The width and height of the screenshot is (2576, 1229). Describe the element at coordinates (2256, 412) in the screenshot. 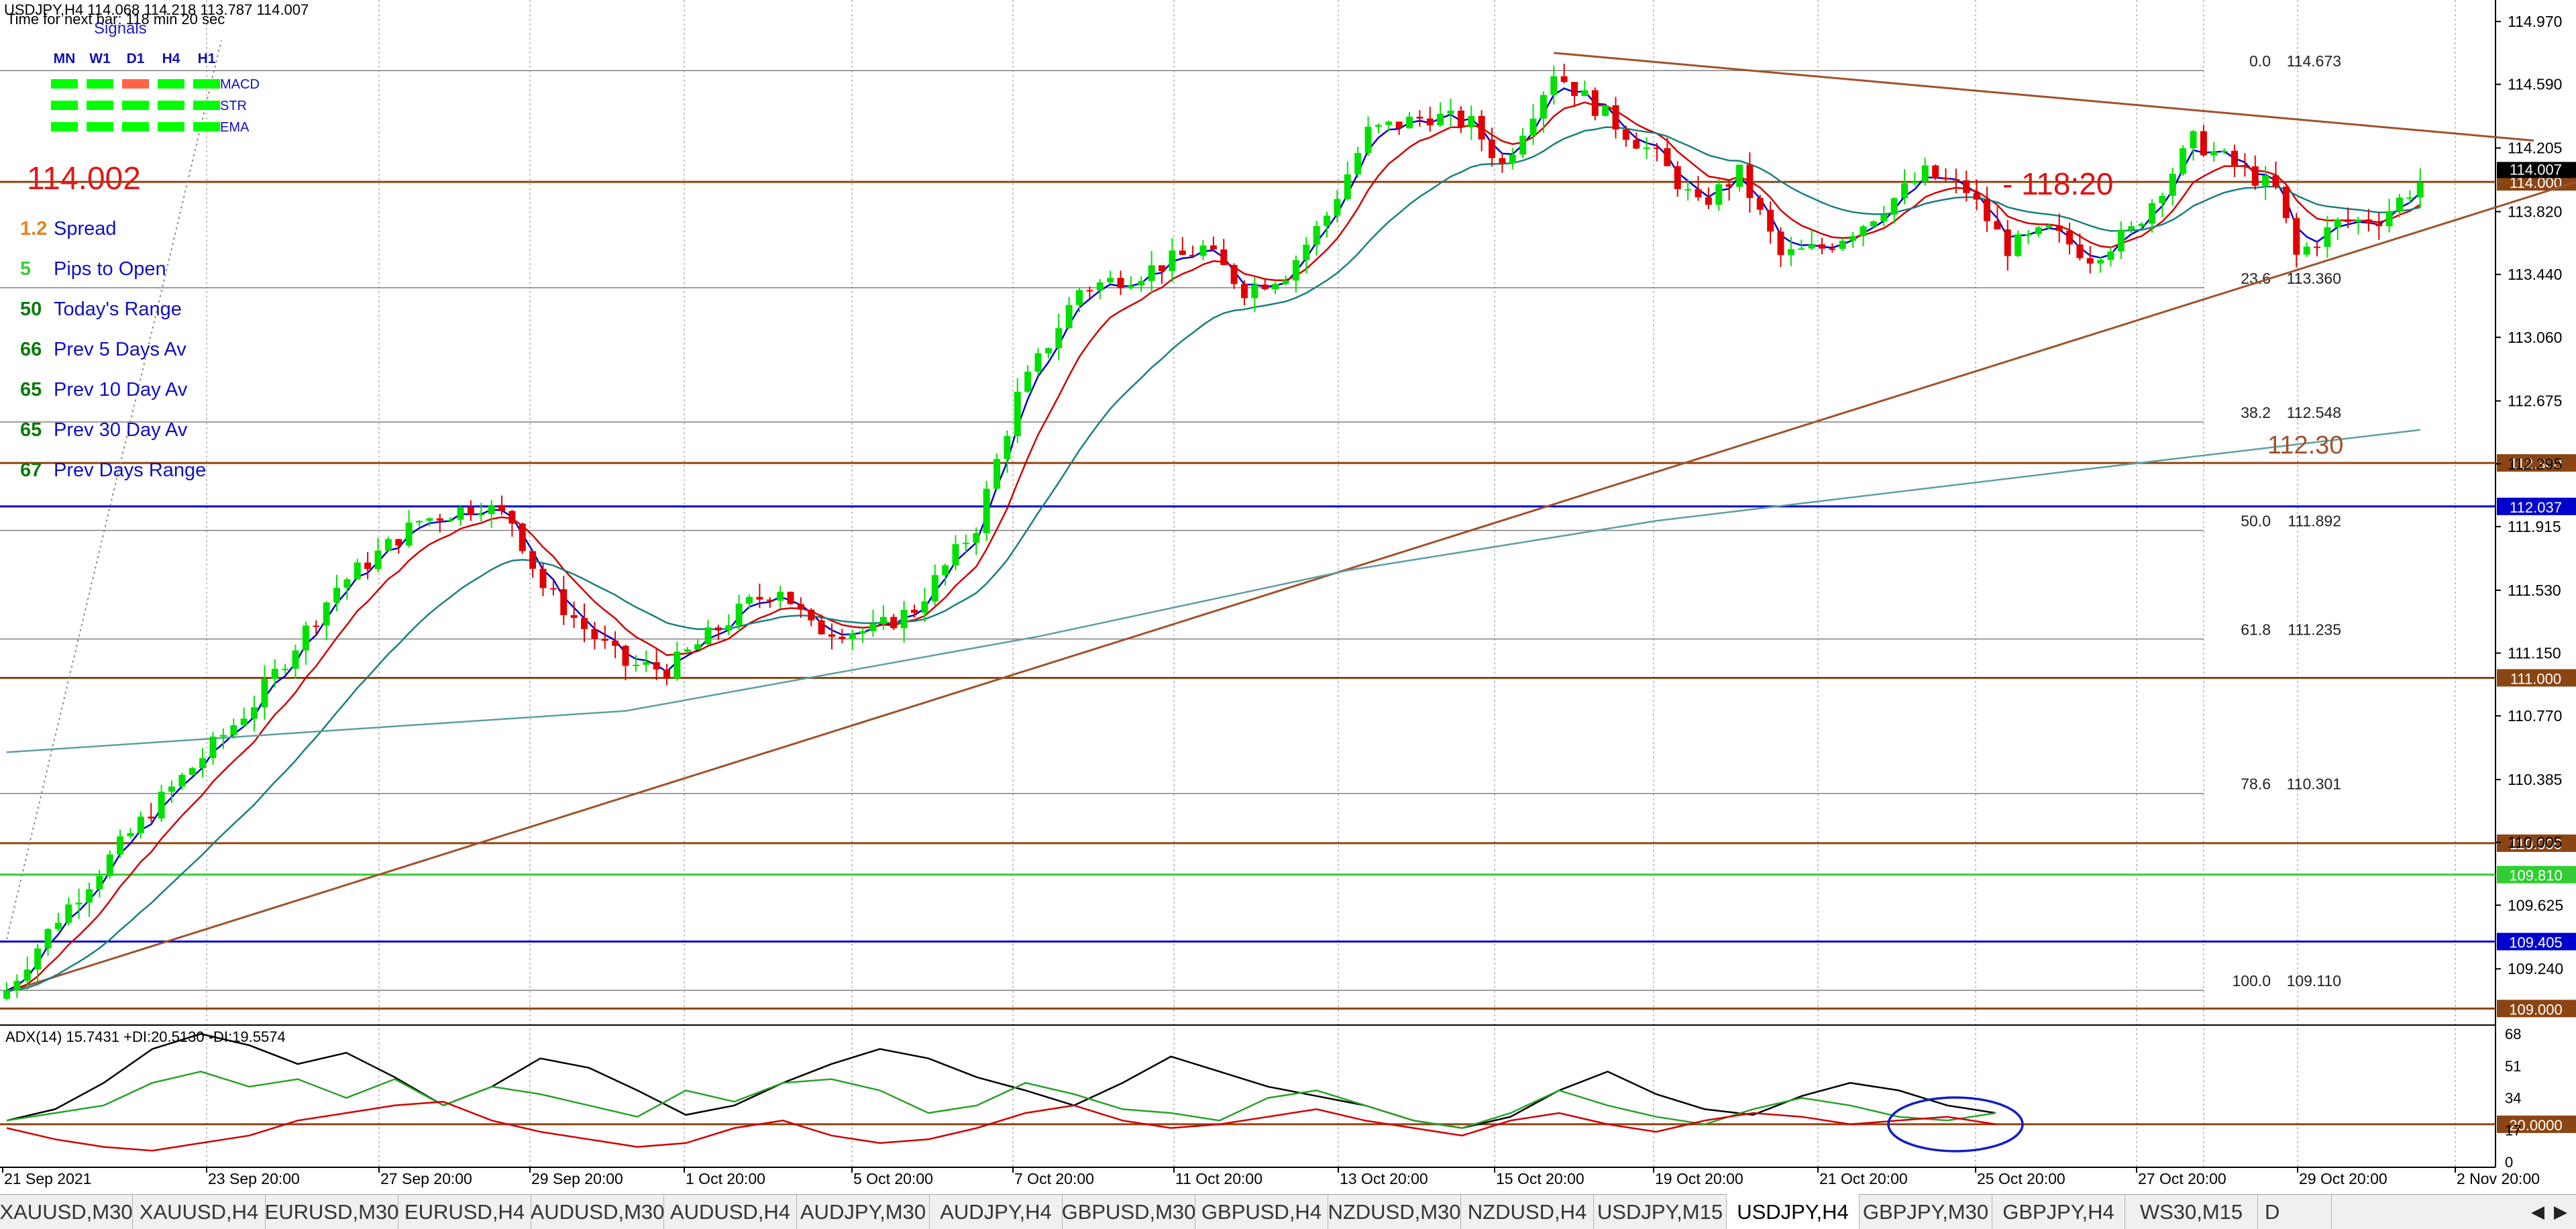

I see `fib-level-label: 38.2` at that location.